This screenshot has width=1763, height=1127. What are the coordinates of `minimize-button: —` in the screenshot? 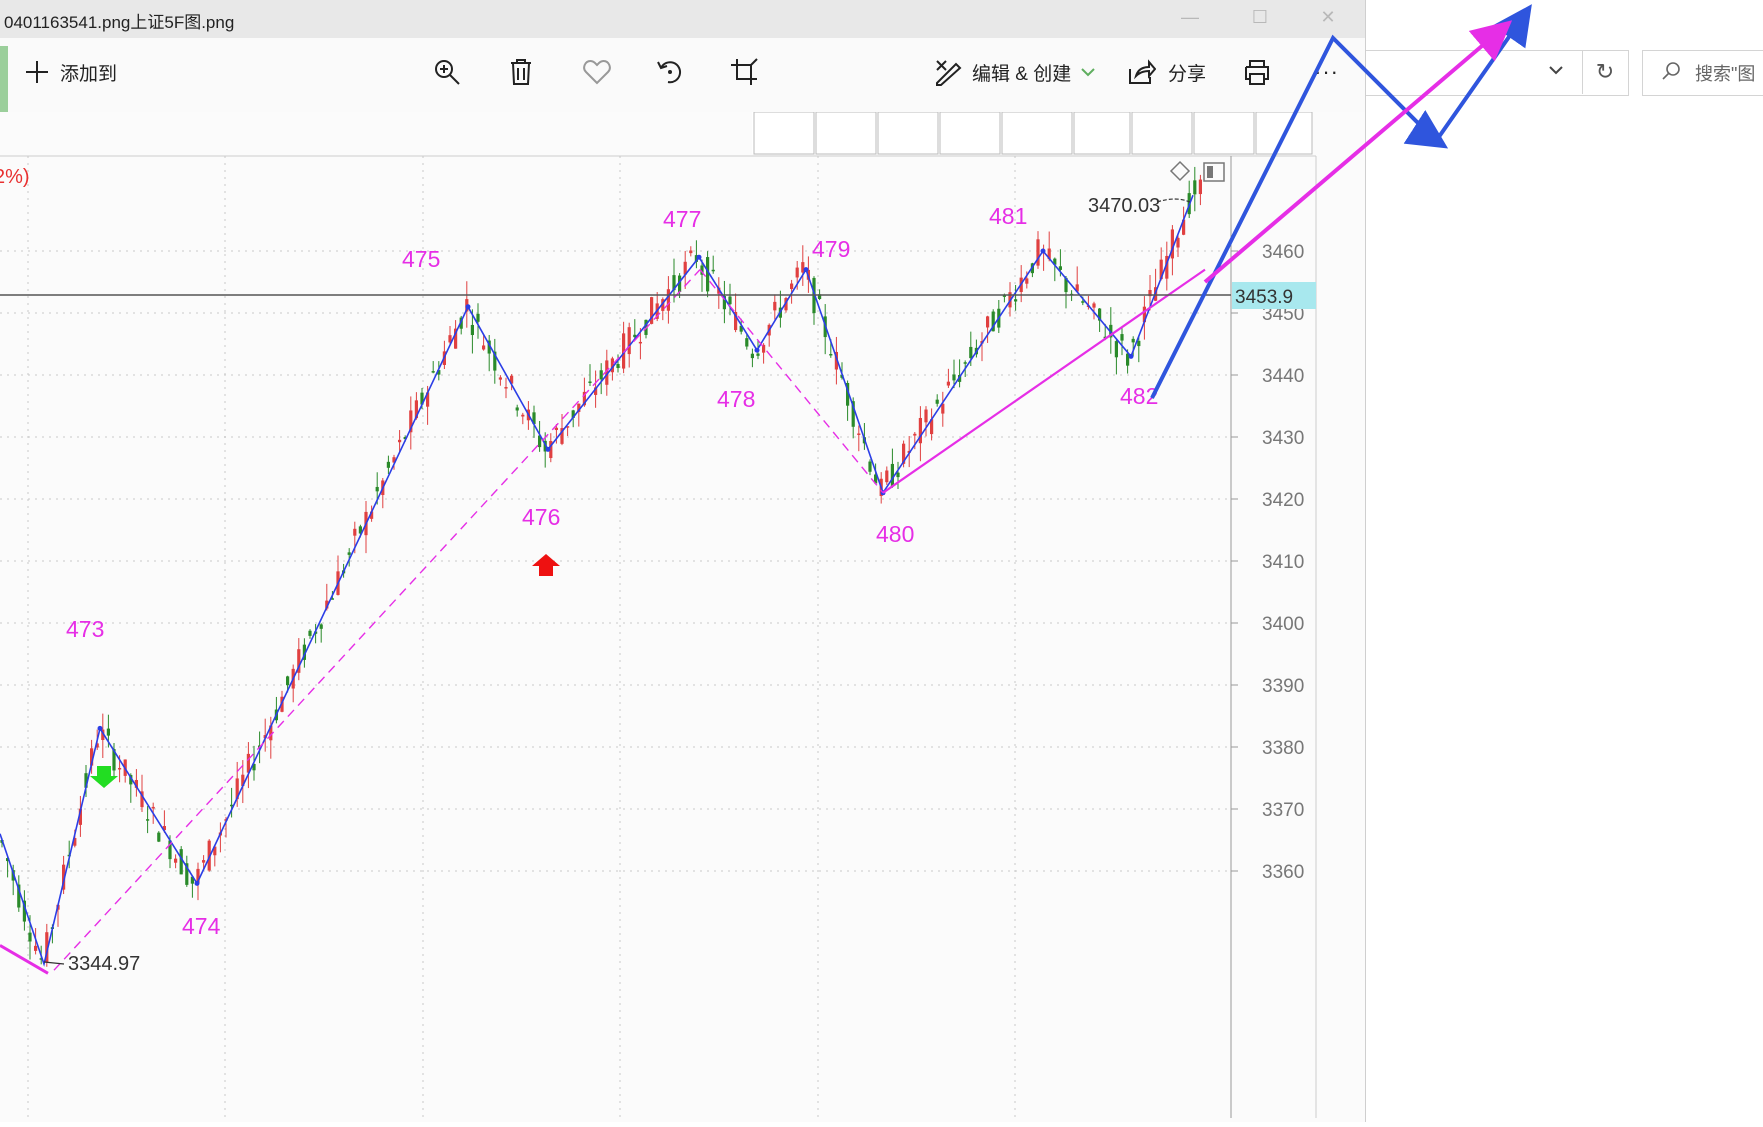 It's located at (1190, 19).